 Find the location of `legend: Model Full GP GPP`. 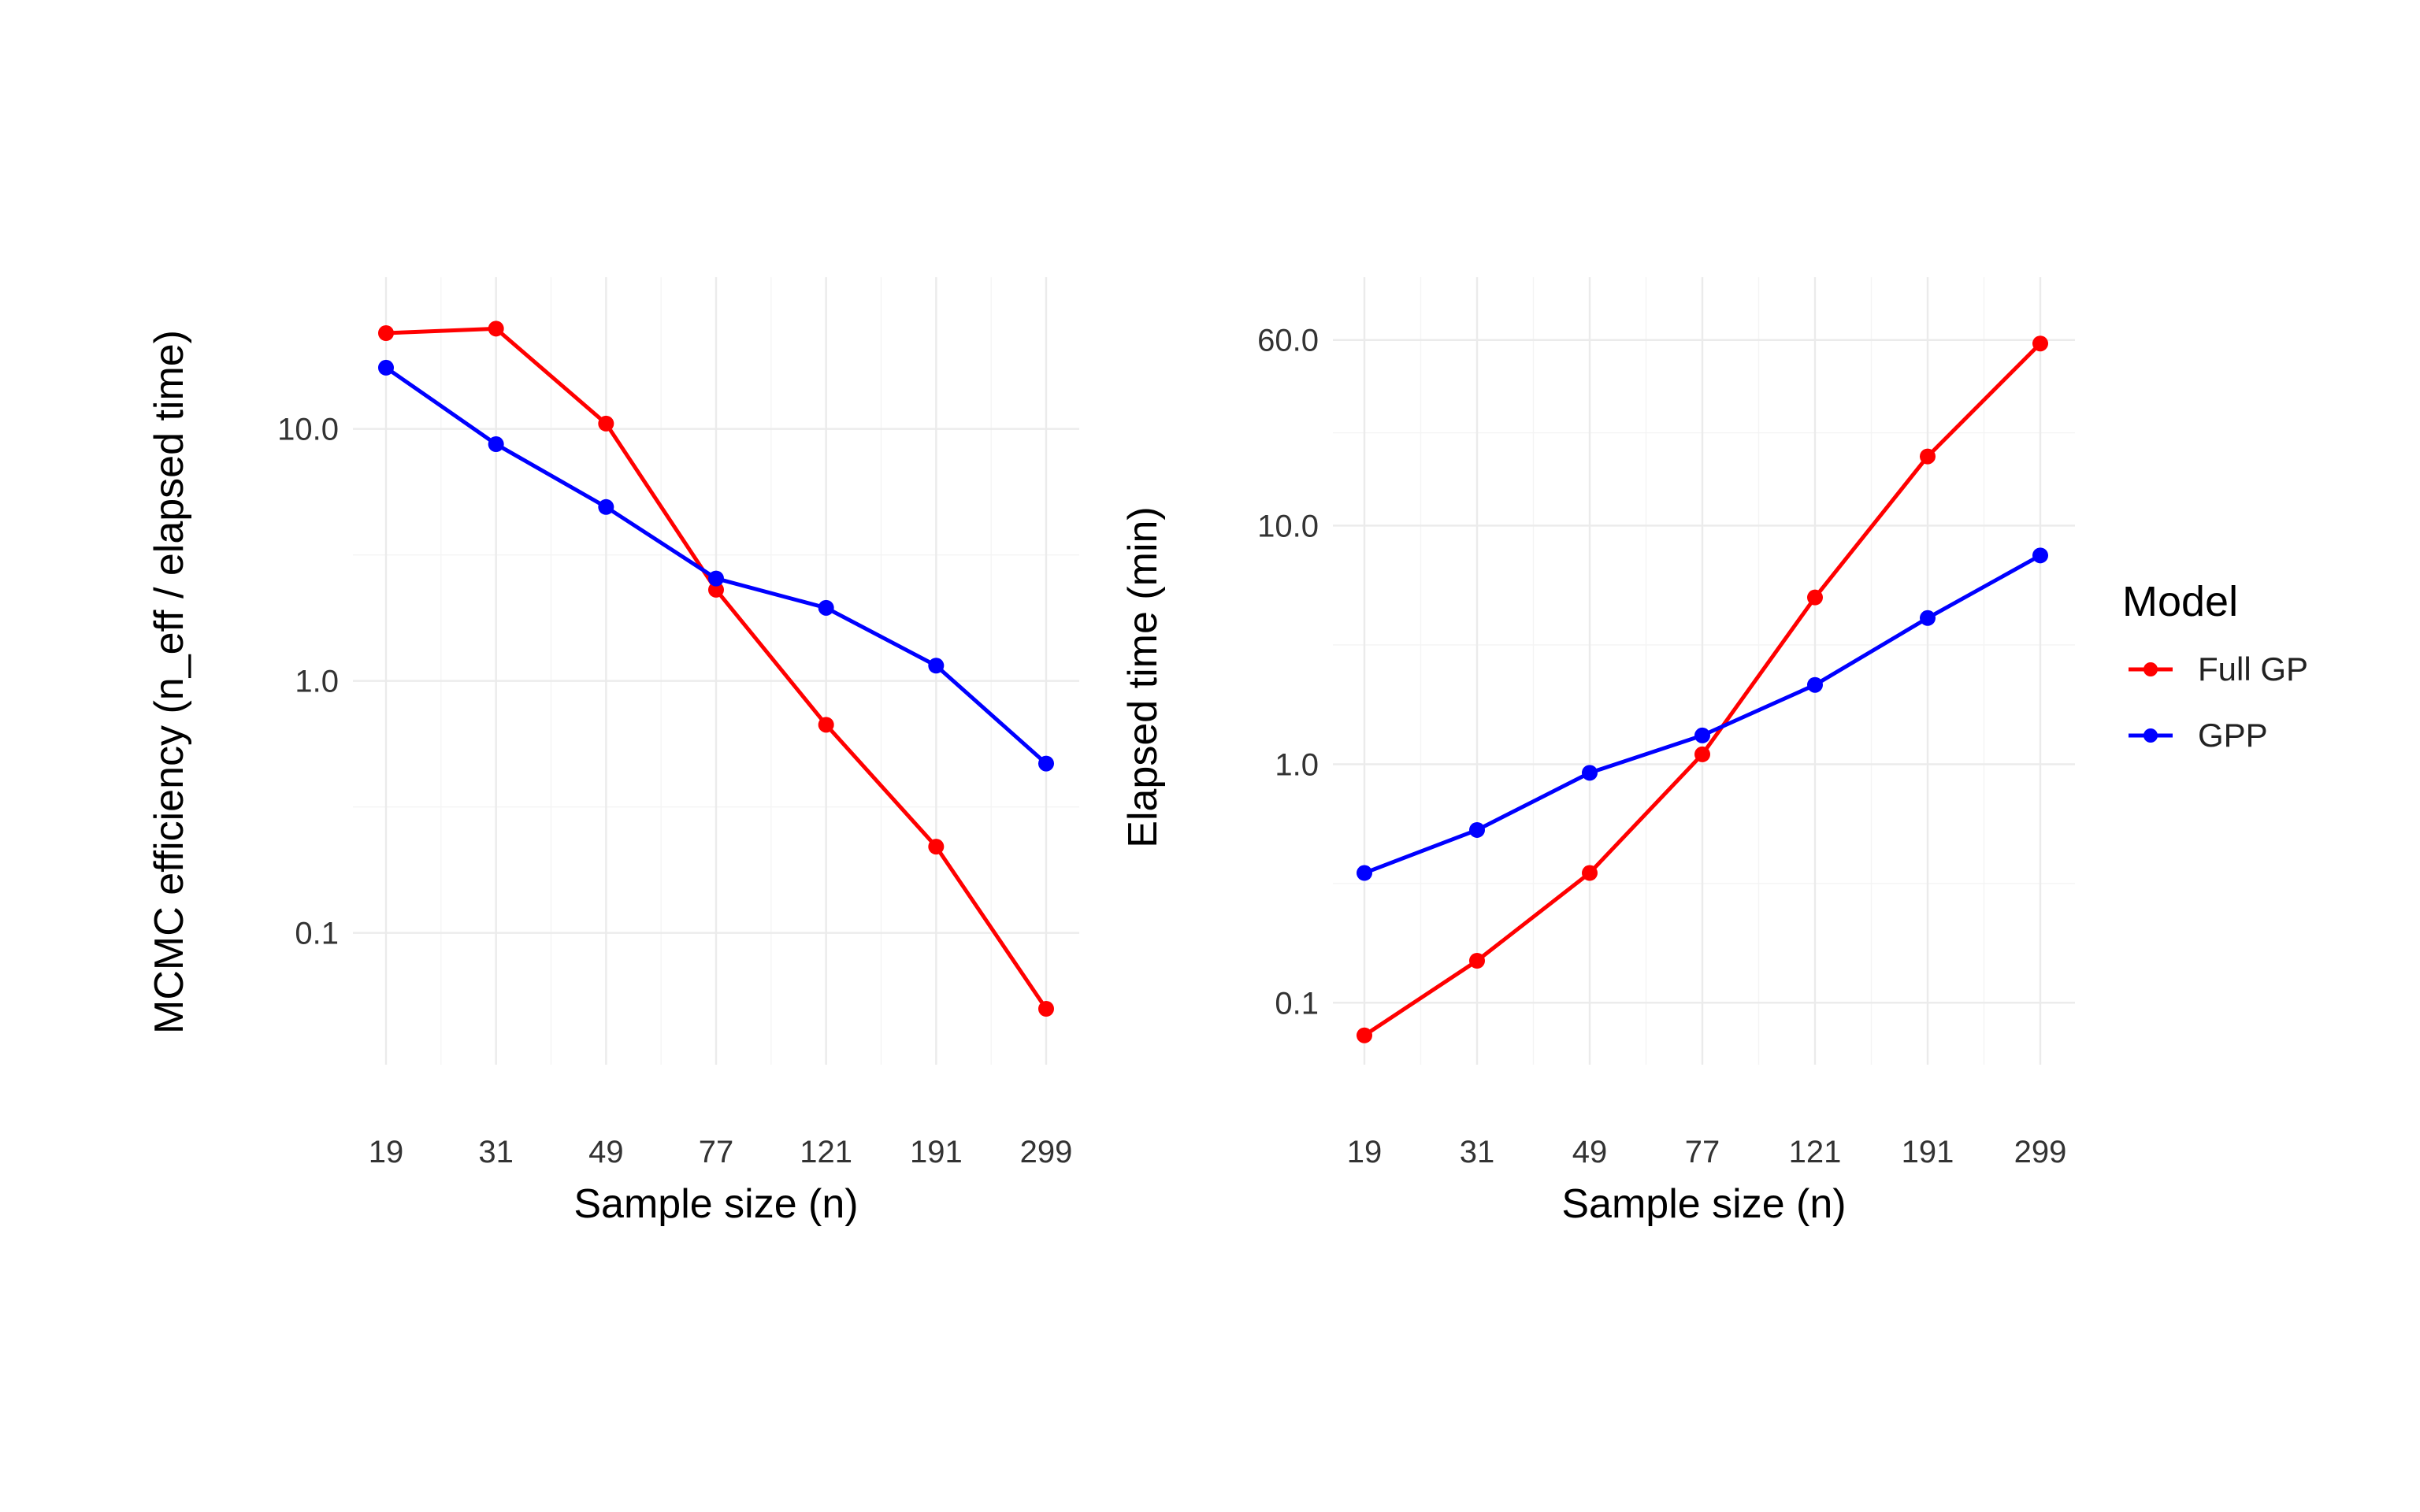

legend: Model Full GP GPP is located at coordinates (2215, 666).